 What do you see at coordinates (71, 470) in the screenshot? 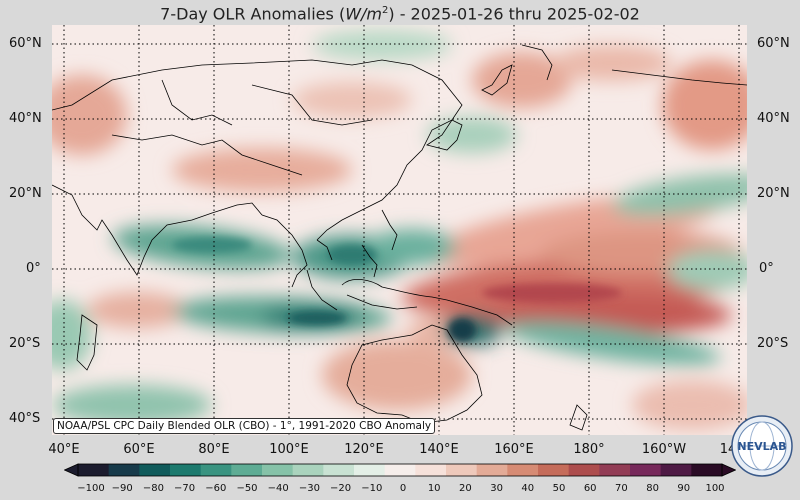
I see `colorbar-min-extend` at bounding box center [71, 470].